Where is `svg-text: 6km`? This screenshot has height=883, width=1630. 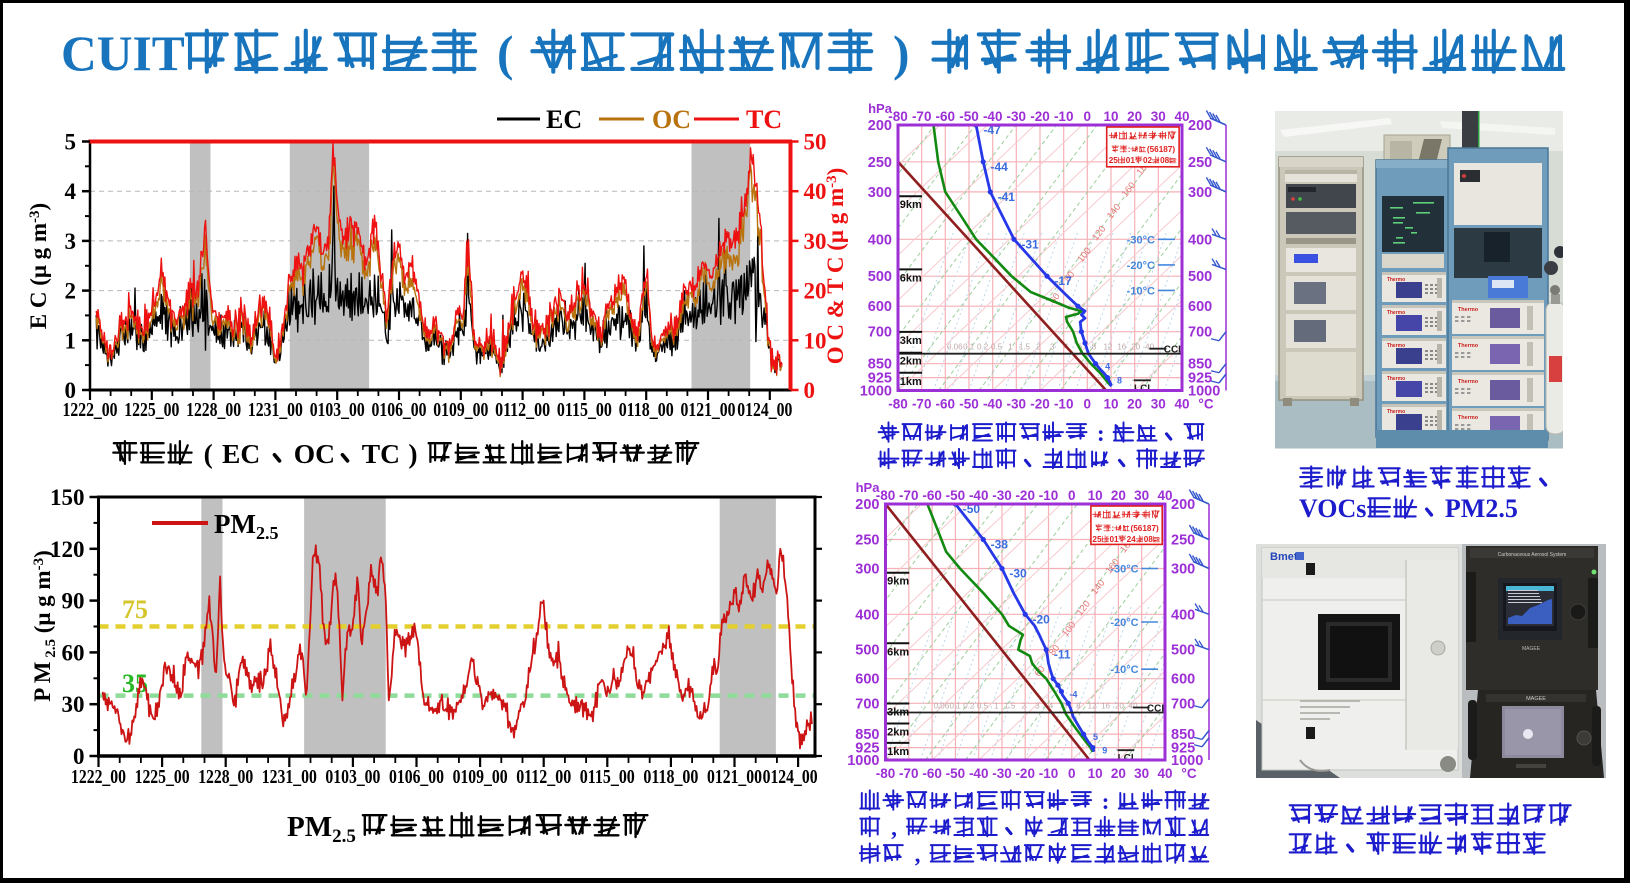 svg-text: 6km is located at coordinates (911, 278).